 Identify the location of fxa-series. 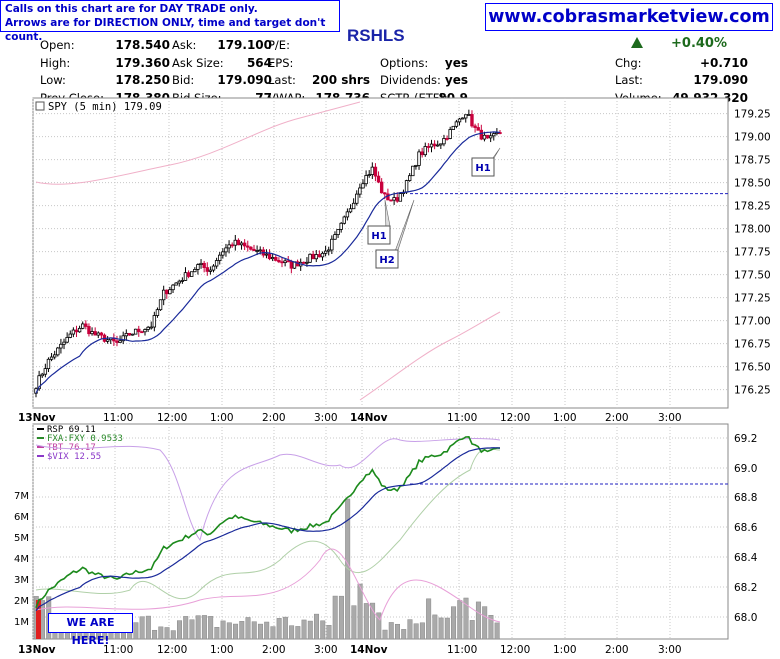
(268, 523).